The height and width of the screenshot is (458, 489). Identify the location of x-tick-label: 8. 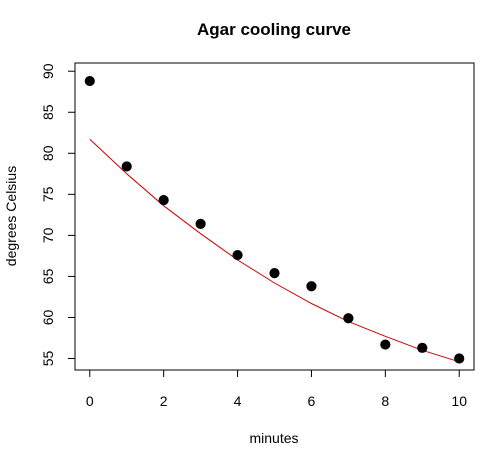
(385, 401).